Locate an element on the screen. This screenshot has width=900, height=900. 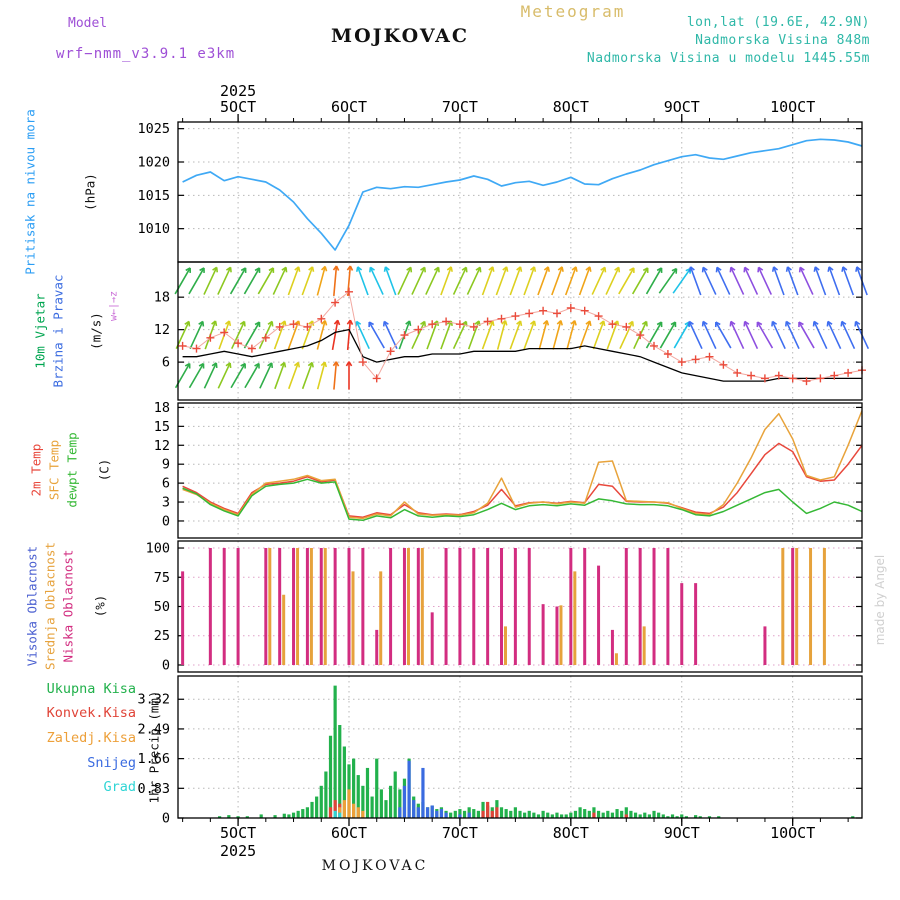
temp-2m-label: 2m Temp is located at coordinates (36, 470).